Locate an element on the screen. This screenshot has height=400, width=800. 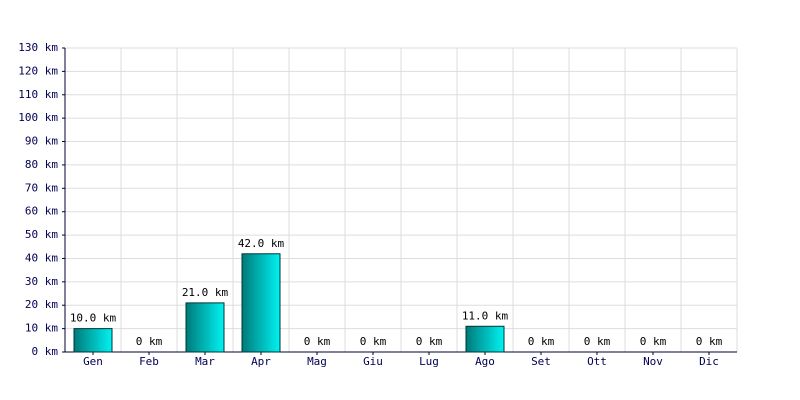
x-tick-label: Apr is located at coordinates (261, 361).